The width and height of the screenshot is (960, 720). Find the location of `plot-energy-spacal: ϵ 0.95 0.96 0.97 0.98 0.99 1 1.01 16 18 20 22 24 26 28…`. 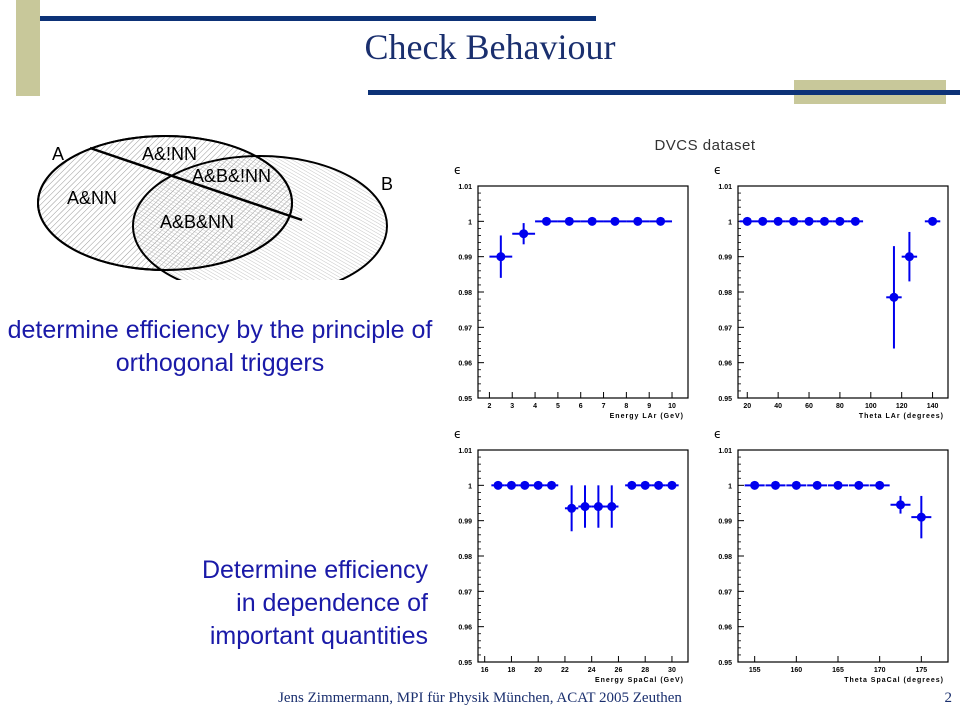

plot-energy-spacal: ϵ 0.95 0.96 0.97 0.98 0.99 1 1.01 16 18 20 22 24 26 28… is located at coordinates (571, 555).